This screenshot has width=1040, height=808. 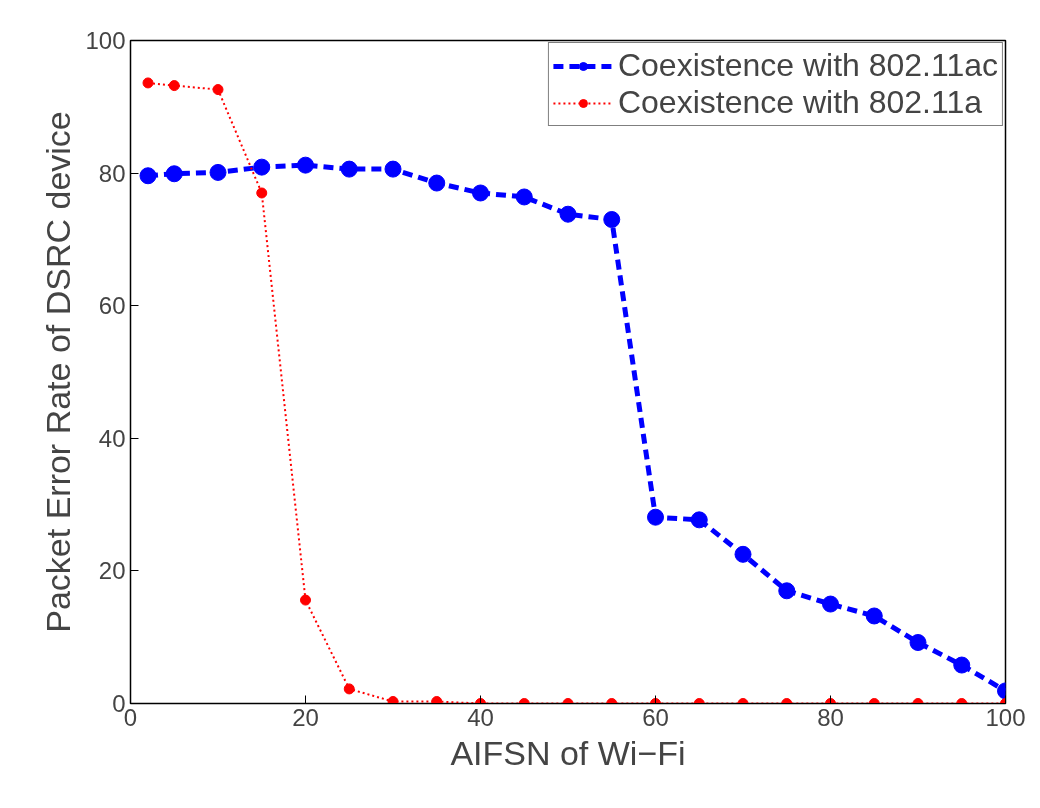 I want to click on y-tick-label: 40, so click(x=112, y=438).